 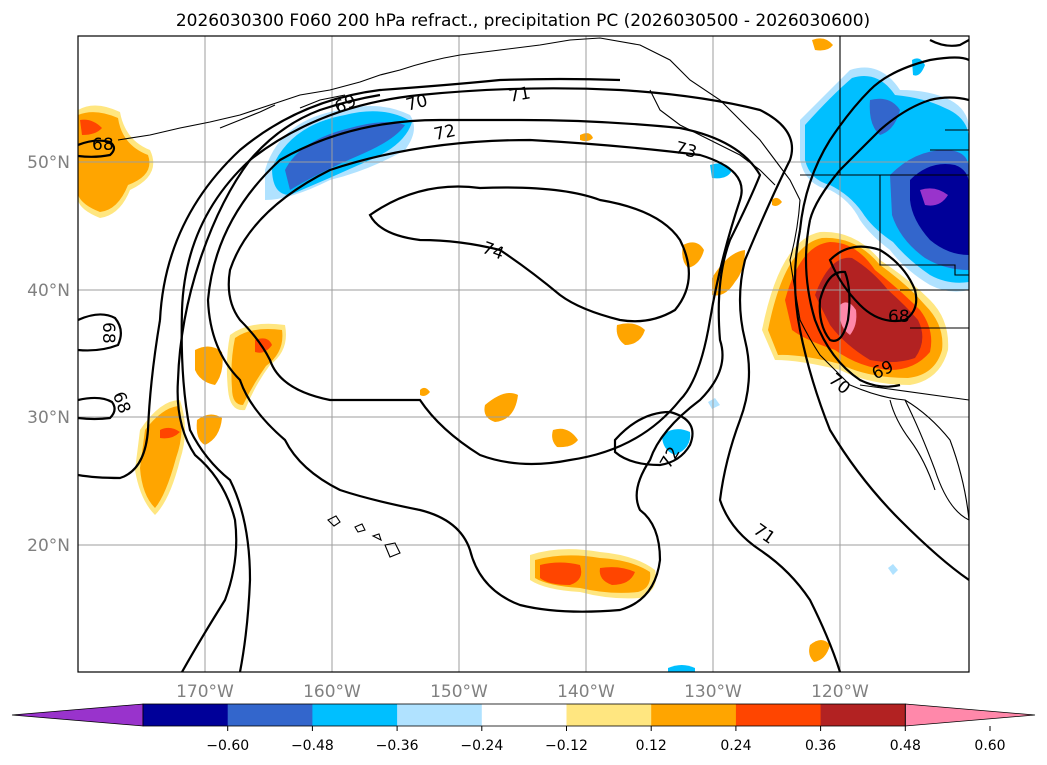 I want to click on lon-label: 150°W, so click(x=459, y=692).